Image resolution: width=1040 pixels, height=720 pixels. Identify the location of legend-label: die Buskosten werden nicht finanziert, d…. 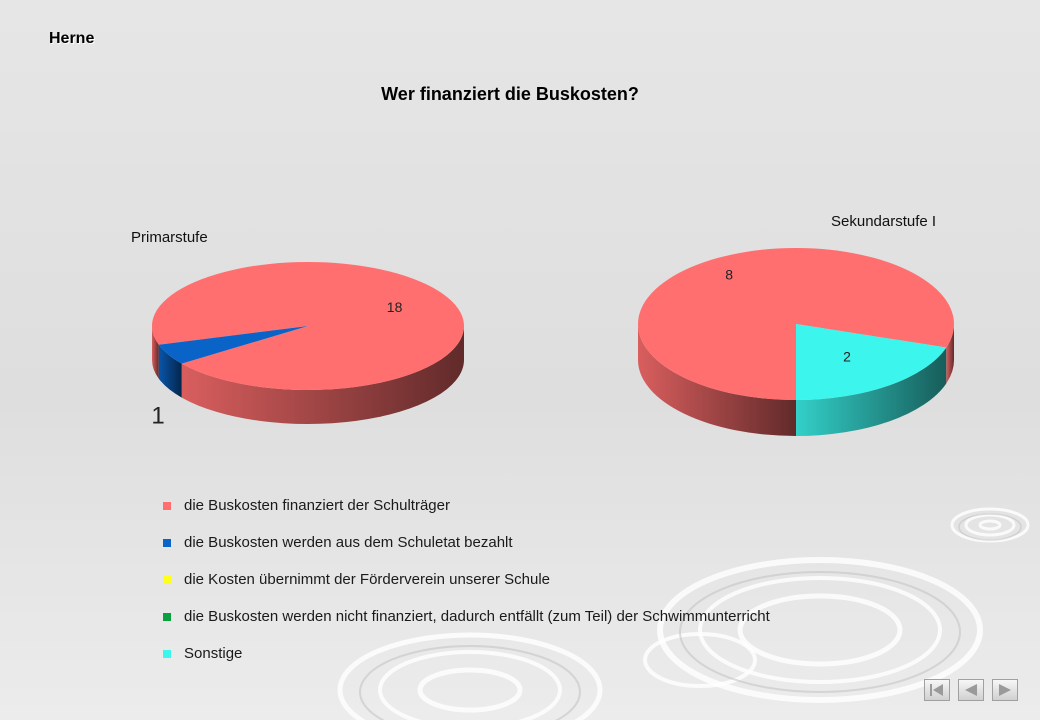
(477, 616).